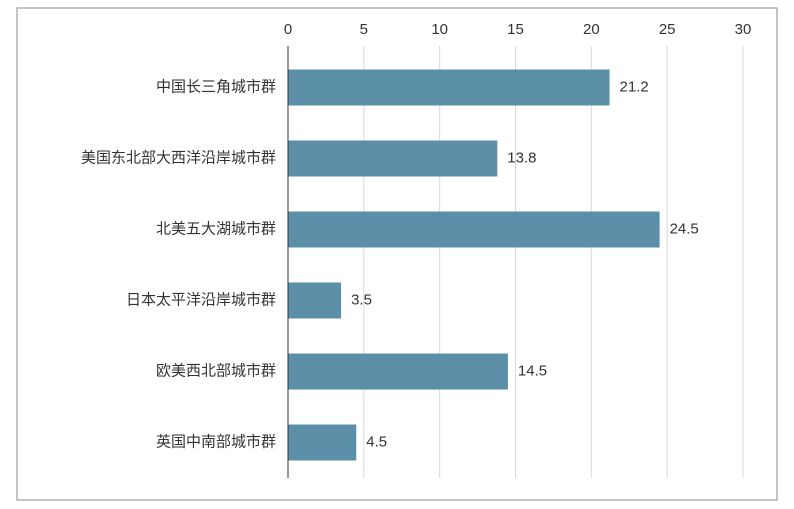 This screenshot has height=509, width=794. What do you see at coordinates (178, 157) in the screenshot?
I see `y-tick-label: 美国东北部大西洋沿岸城市群` at bounding box center [178, 157].